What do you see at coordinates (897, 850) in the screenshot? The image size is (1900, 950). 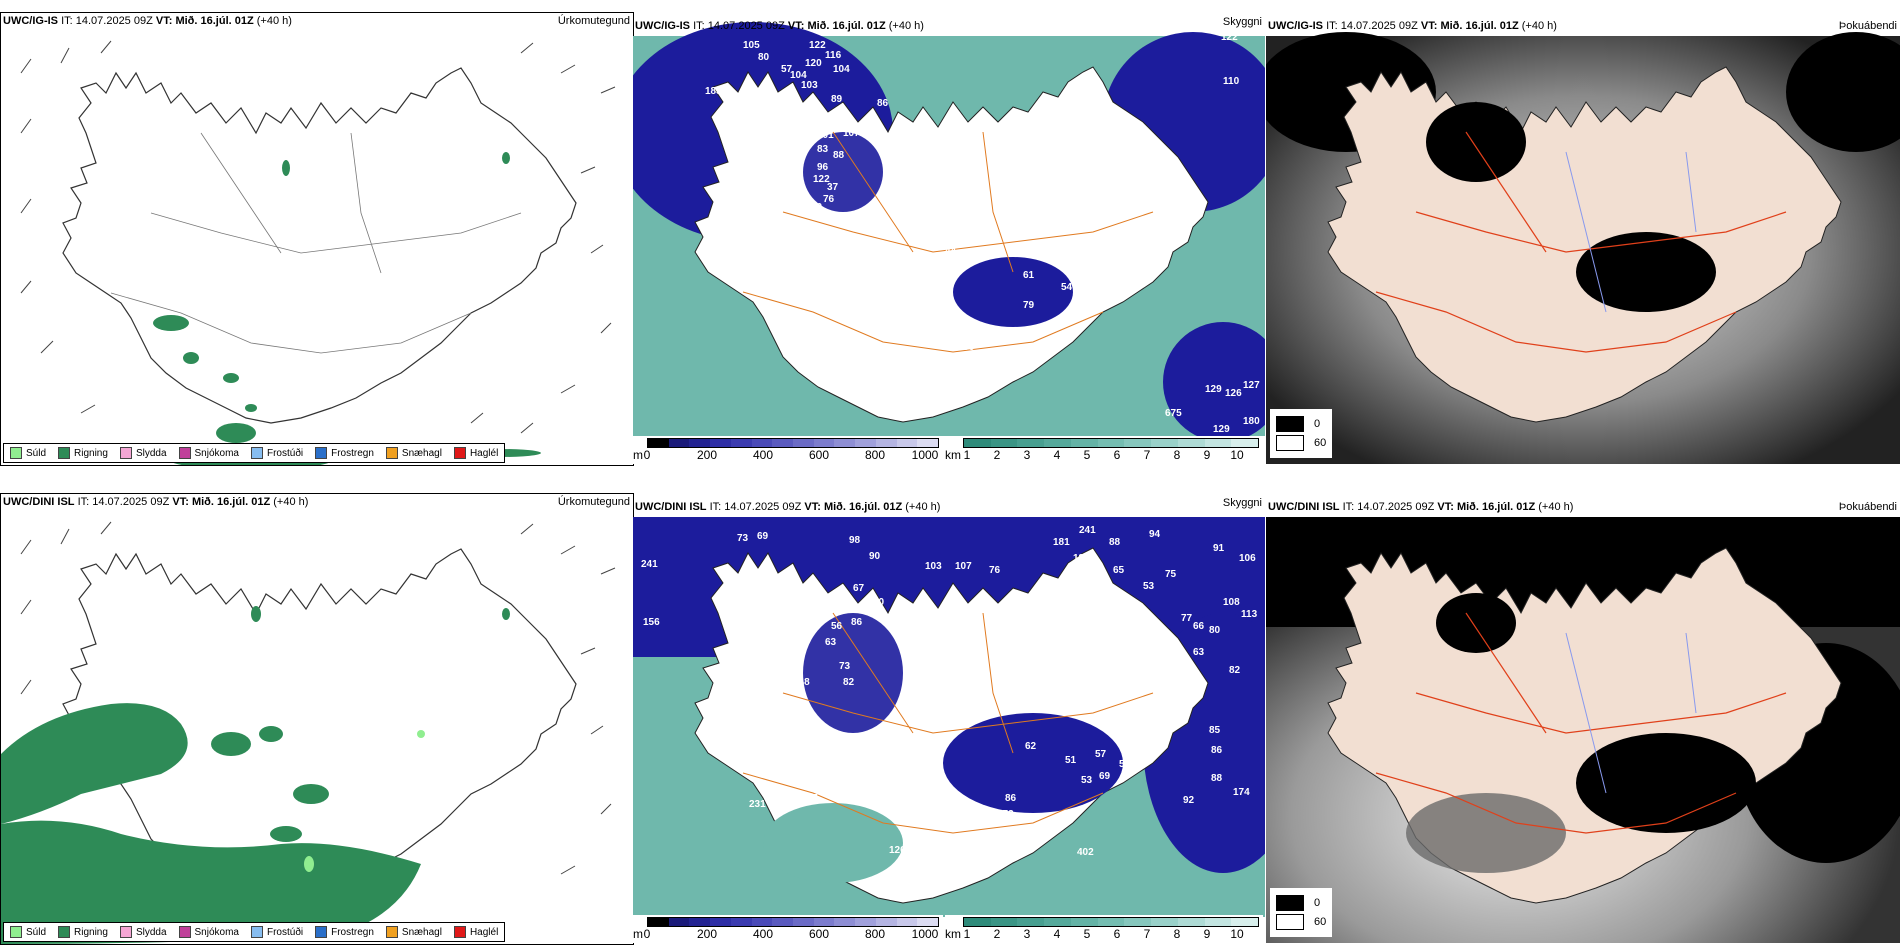 I see `vis-label: 126` at bounding box center [897, 850].